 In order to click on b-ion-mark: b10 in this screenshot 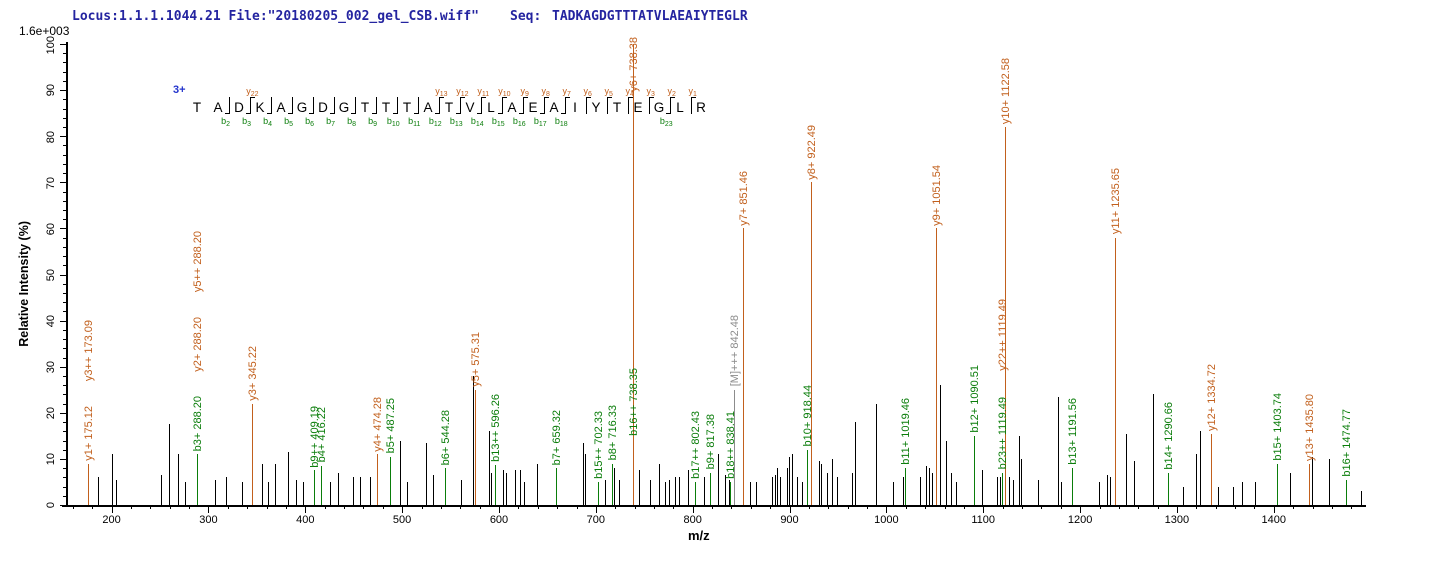, I will do `click(393, 122)`.